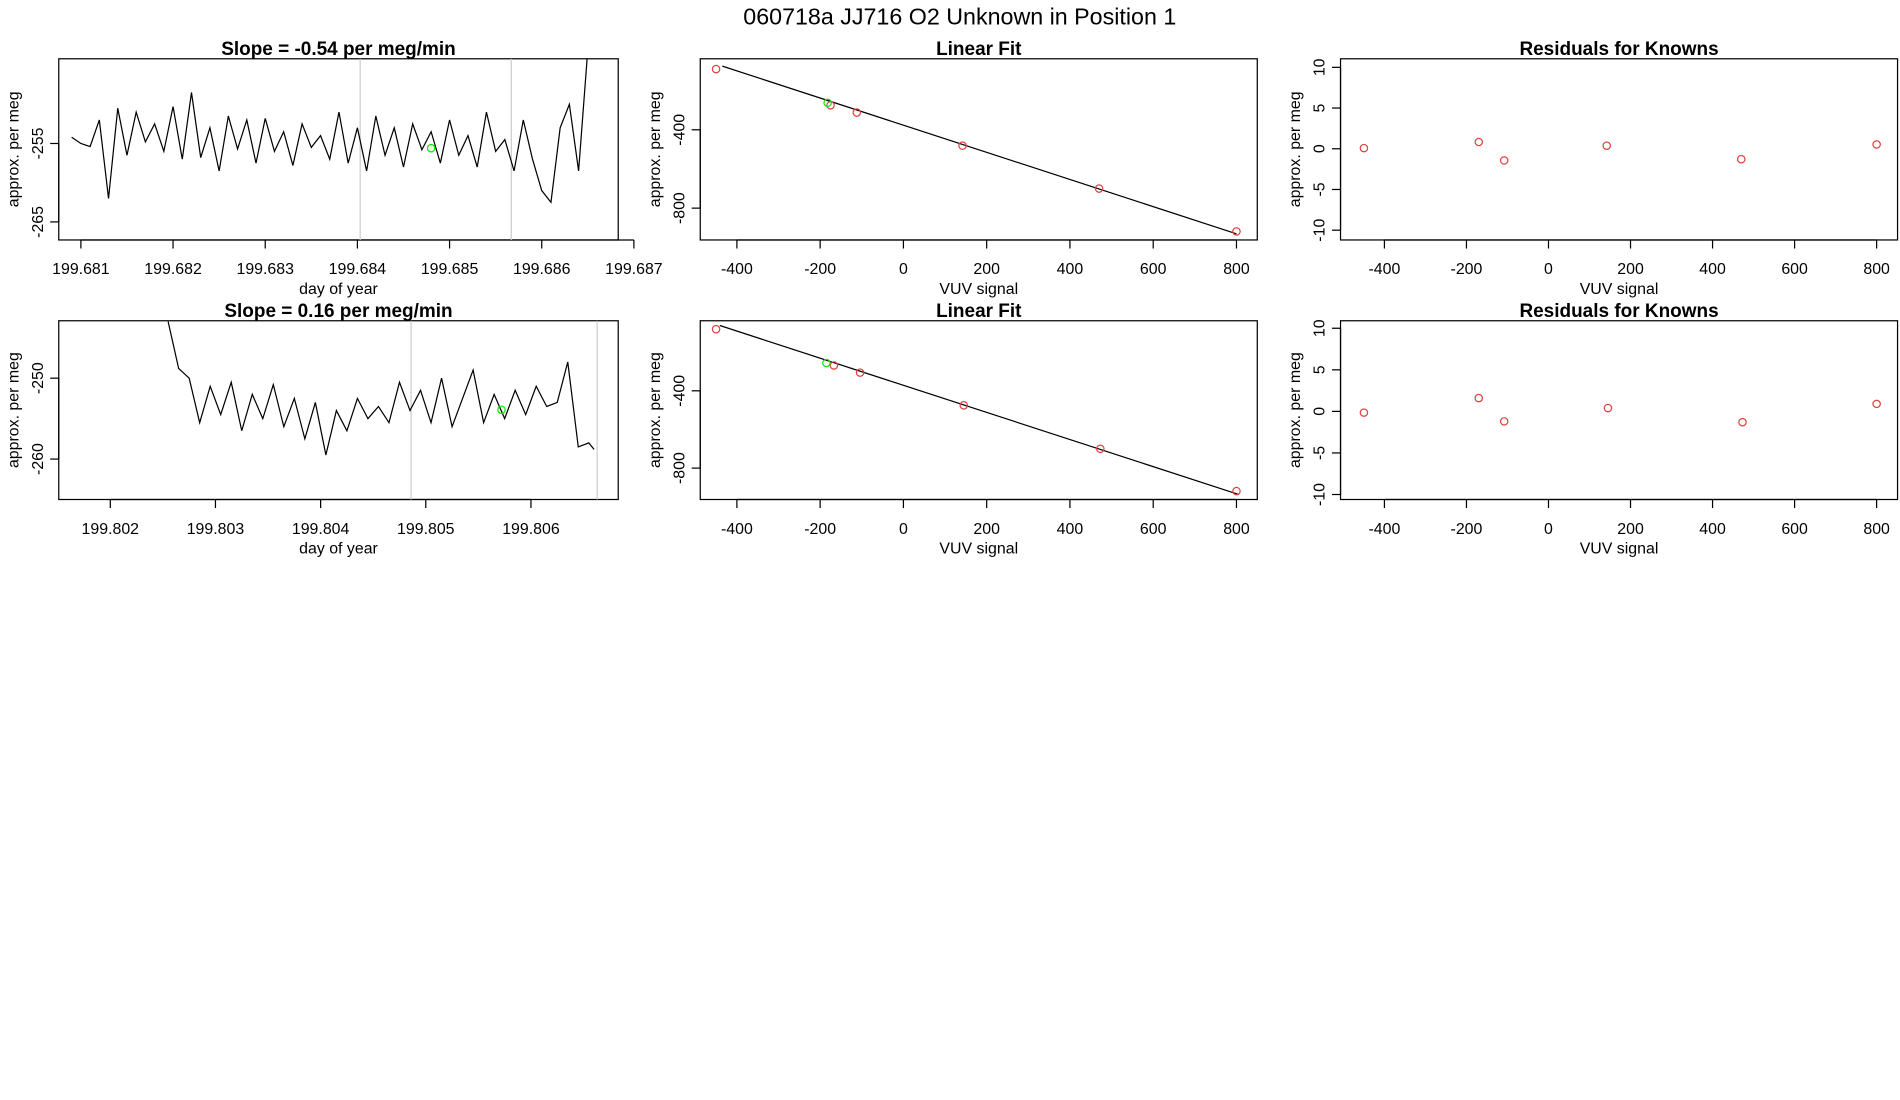  What do you see at coordinates (38, 143) in the screenshot?
I see `y-tick-label: -255` at bounding box center [38, 143].